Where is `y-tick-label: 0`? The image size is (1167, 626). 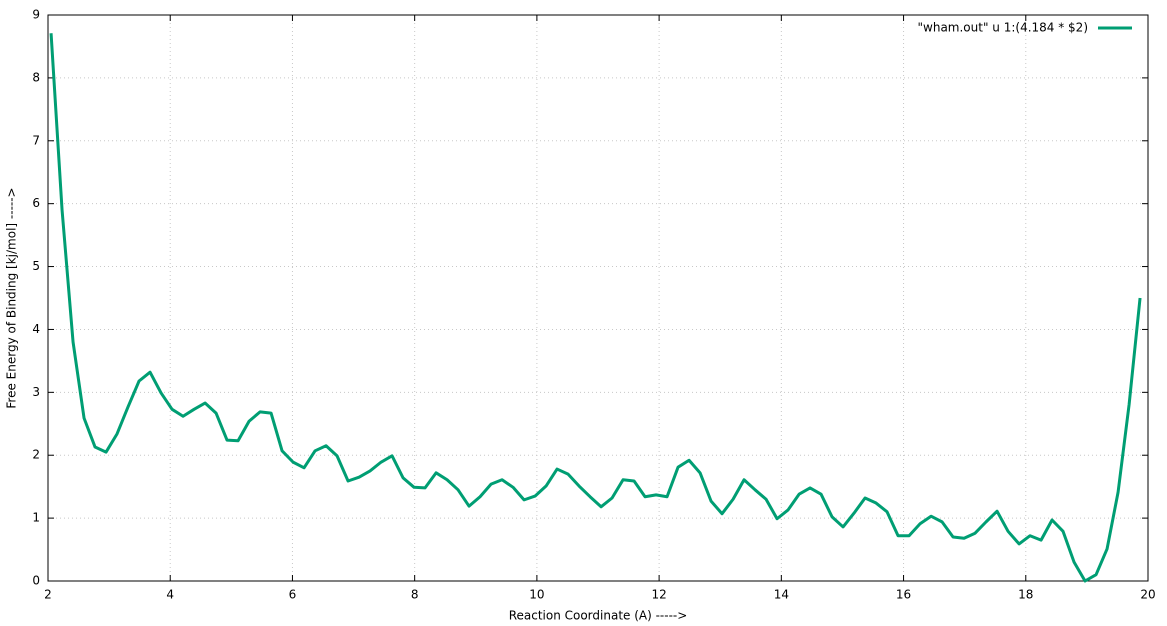
y-tick-label: 0 is located at coordinates (36, 581).